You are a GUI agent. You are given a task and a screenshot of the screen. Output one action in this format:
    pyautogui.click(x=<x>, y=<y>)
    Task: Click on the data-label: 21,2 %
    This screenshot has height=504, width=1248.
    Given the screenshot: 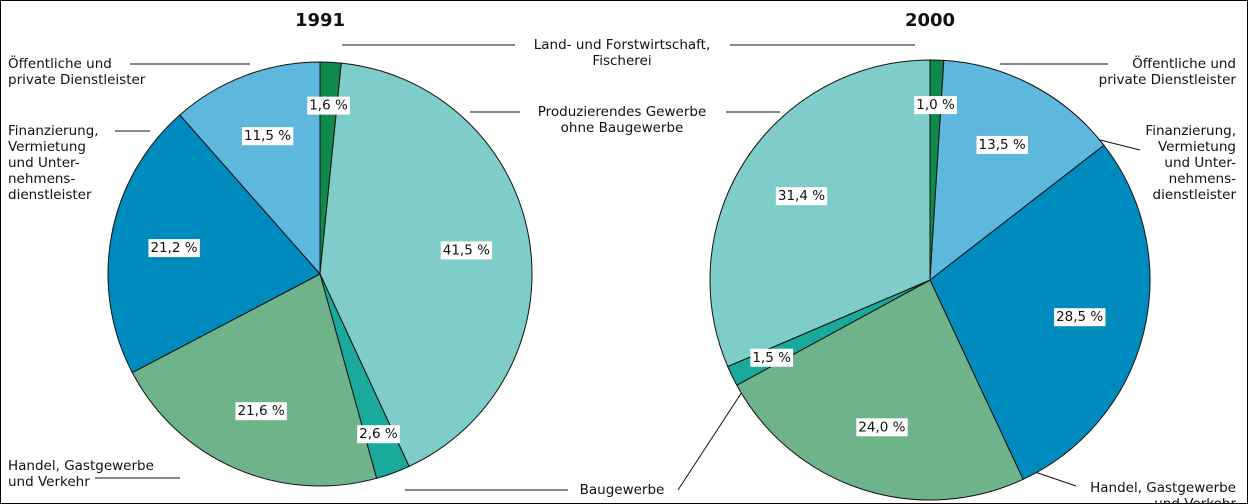 What is the action you would take?
    pyautogui.click(x=173, y=248)
    